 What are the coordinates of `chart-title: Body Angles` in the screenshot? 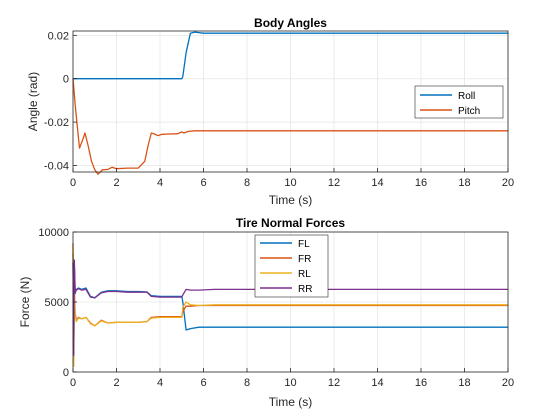 It's located at (290, 23).